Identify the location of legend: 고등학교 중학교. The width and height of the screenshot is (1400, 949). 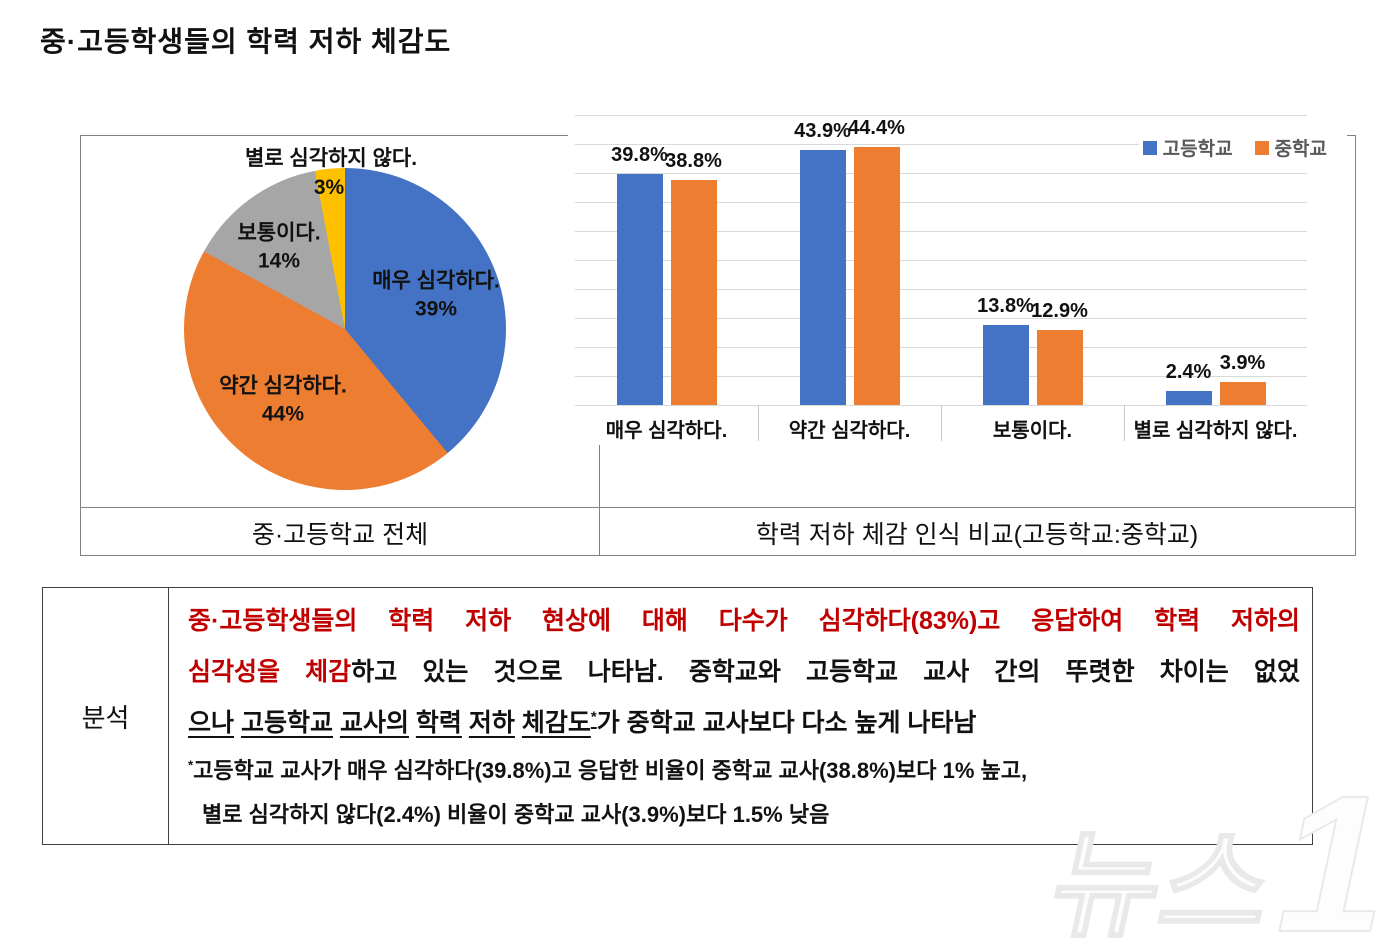
(1234, 147).